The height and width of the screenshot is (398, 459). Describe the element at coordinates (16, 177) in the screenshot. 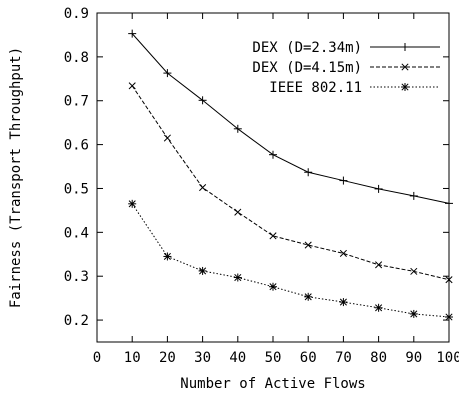

I see `y-axis-label: Fairness (Transport Throughput)` at that location.